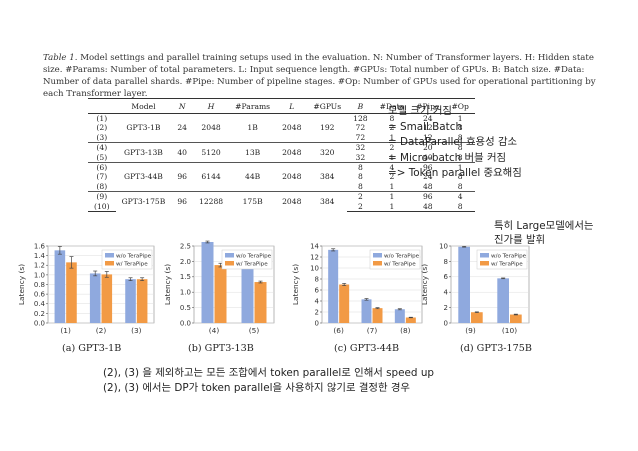 This screenshot has height=451, width=638. What do you see at coordinates (420, 111) in the screenshot?
I see `annotation-line: 모델 크기 커짐` at bounding box center [420, 111].